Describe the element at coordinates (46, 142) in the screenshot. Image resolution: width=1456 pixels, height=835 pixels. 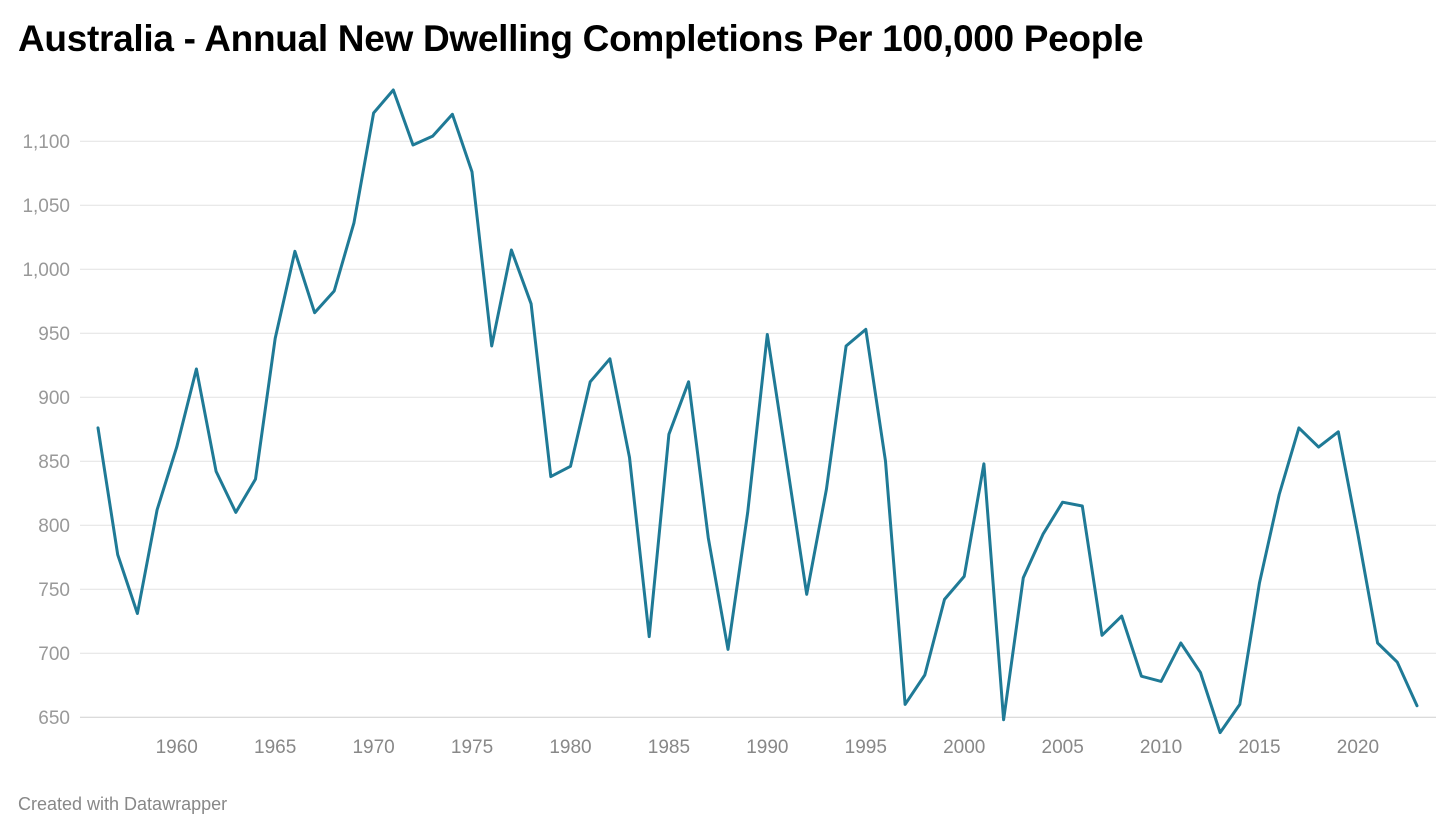
I see `y-tick-label: 1,100` at that location.